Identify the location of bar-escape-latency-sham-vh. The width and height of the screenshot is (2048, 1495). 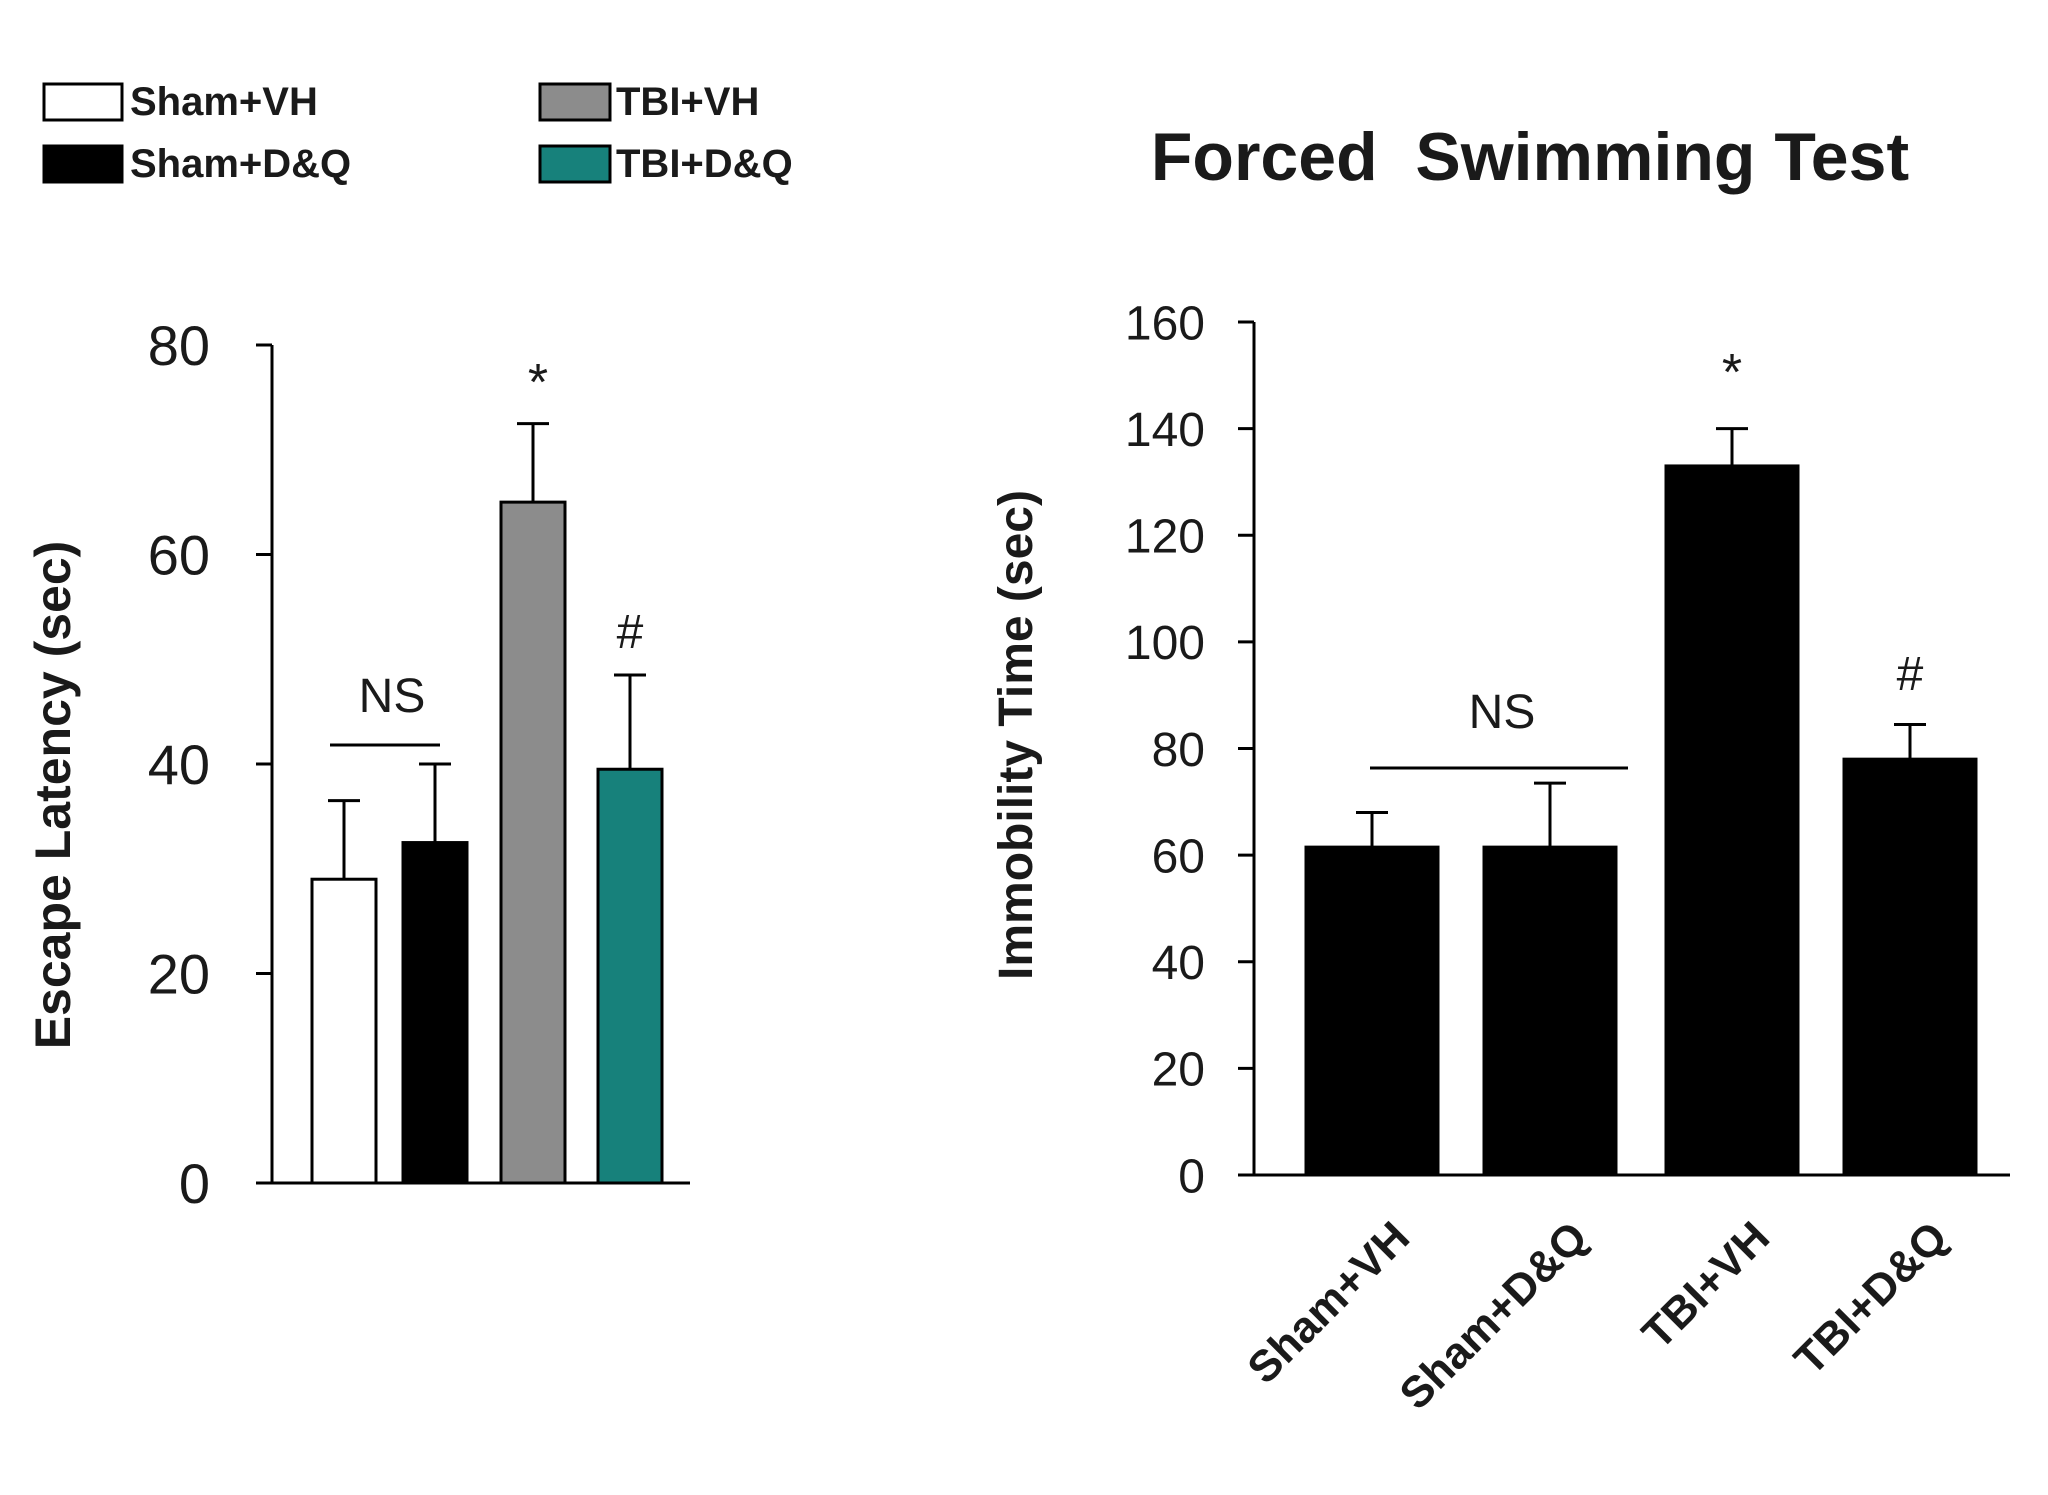
(344, 1031).